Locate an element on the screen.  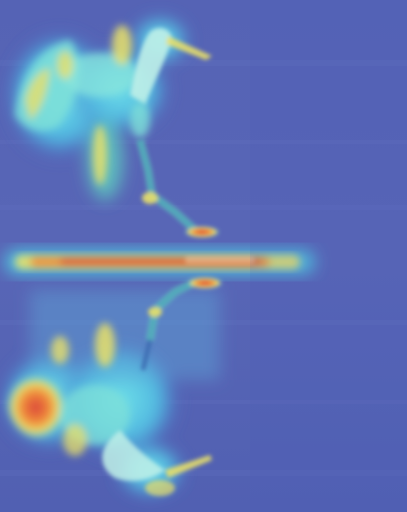
water-line-activation is located at coordinates (160, 262).